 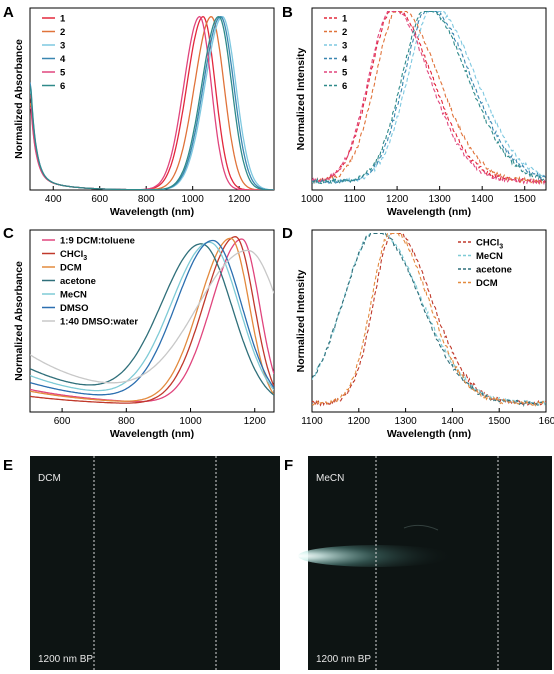 What do you see at coordinates (74, 308) in the screenshot?
I see `legend-label: DMSO` at bounding box center [74, 308].